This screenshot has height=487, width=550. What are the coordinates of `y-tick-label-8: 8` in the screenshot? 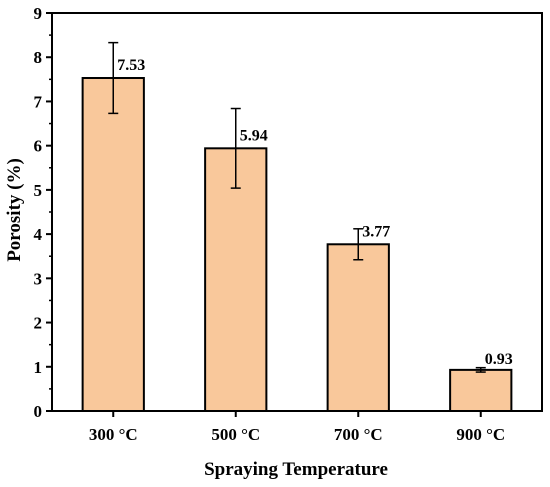 It's located at (38, 57).